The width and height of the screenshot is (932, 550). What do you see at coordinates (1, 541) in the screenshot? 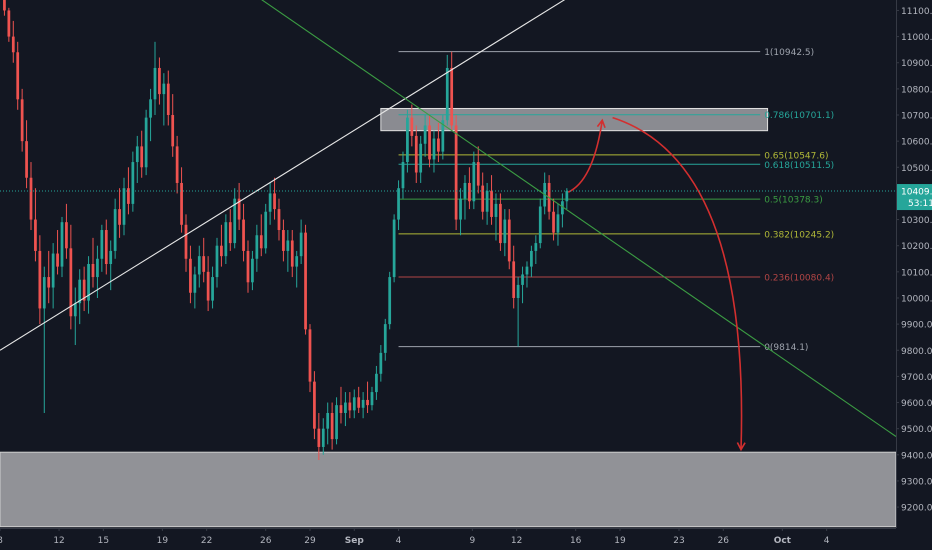
I see `x-tick-label: 8` at bounding box center [1, 541].